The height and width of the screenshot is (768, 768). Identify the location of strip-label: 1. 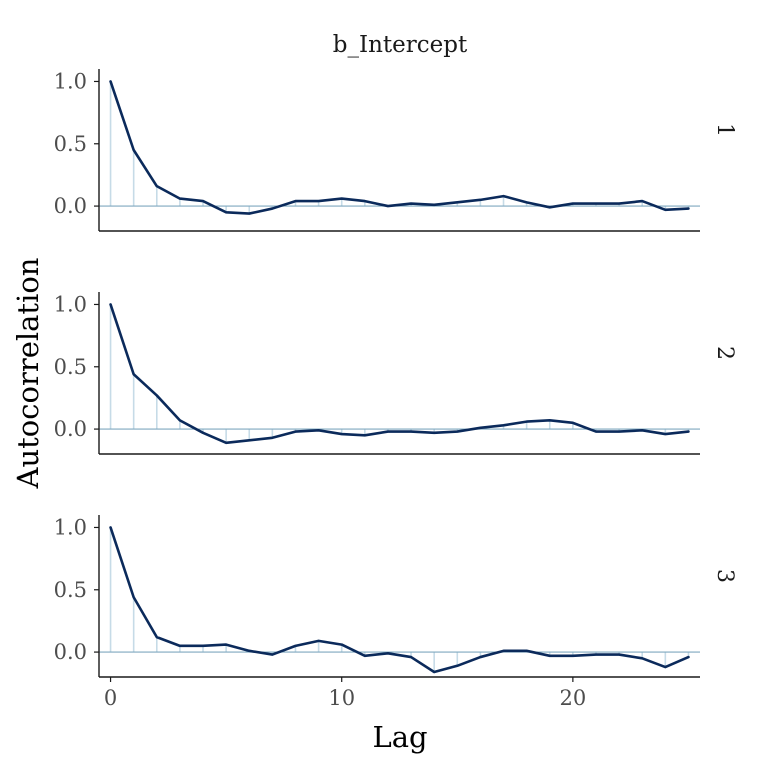
(724, 130).